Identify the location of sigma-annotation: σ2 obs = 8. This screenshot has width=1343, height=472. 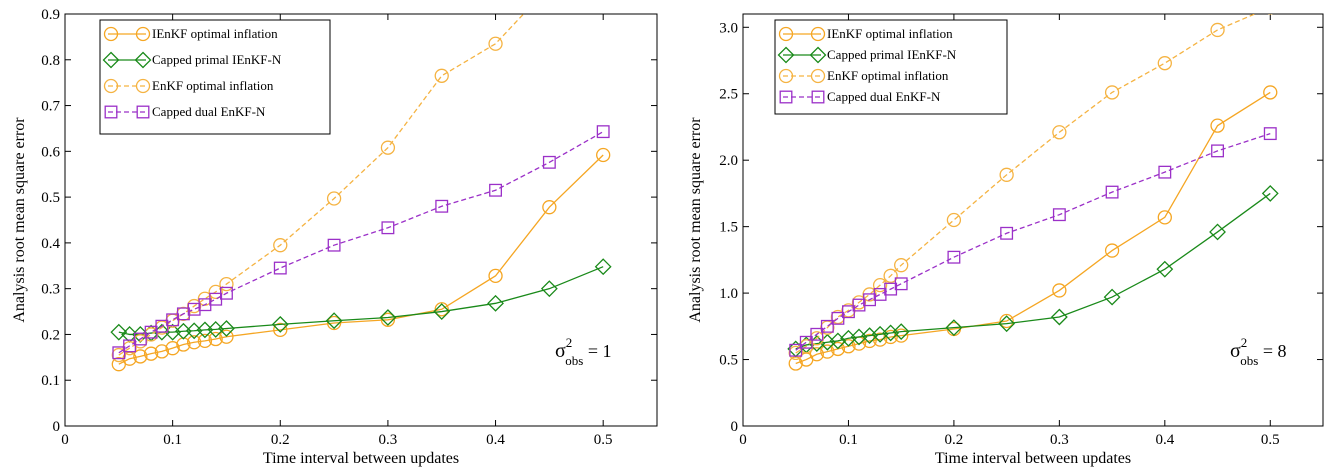
(1258, 351).